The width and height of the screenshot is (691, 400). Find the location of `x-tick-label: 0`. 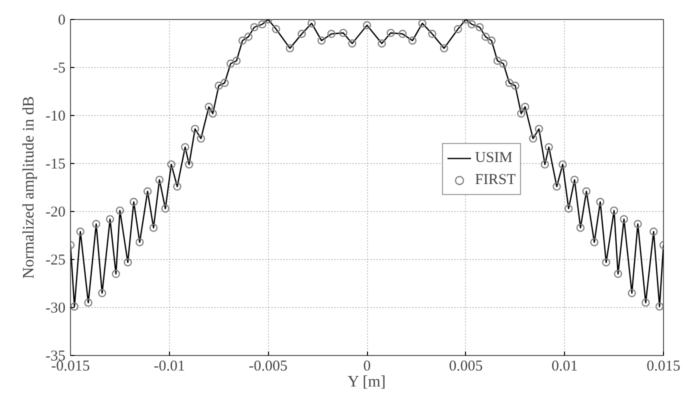

x-tick-label: 0 is located at coordinates (367, 366).